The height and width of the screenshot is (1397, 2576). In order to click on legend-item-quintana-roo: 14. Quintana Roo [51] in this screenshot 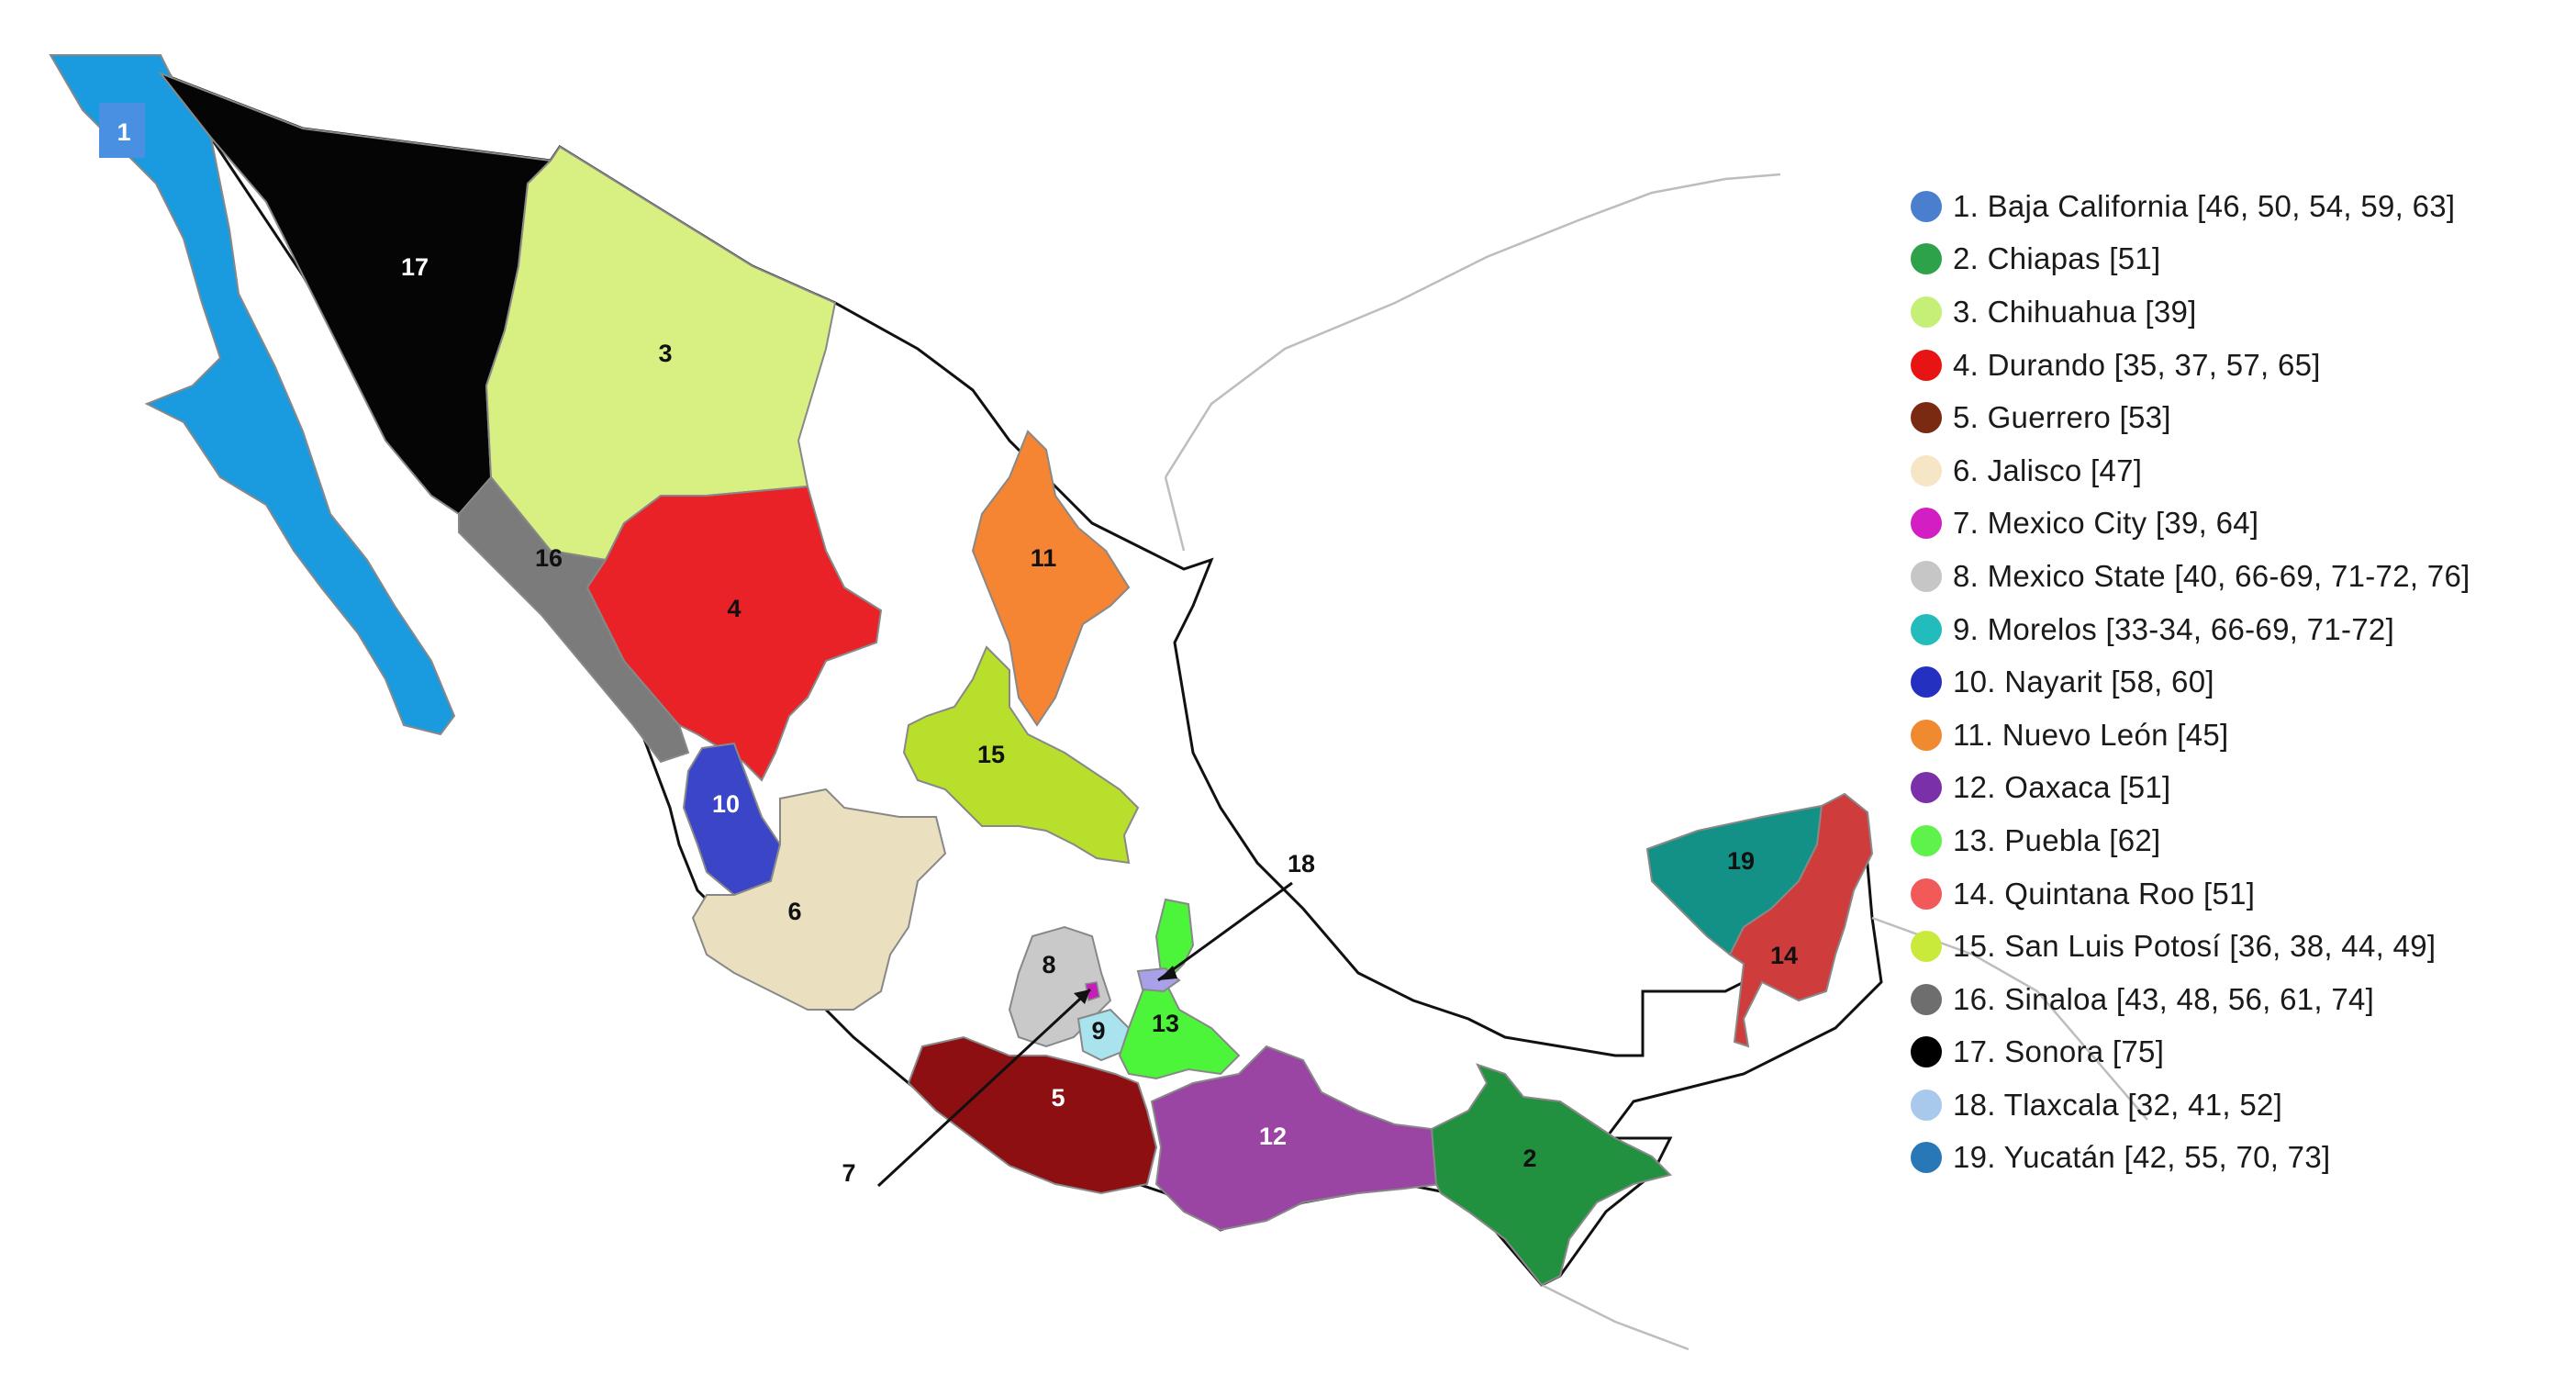, I will do `click(2241, 894)`.